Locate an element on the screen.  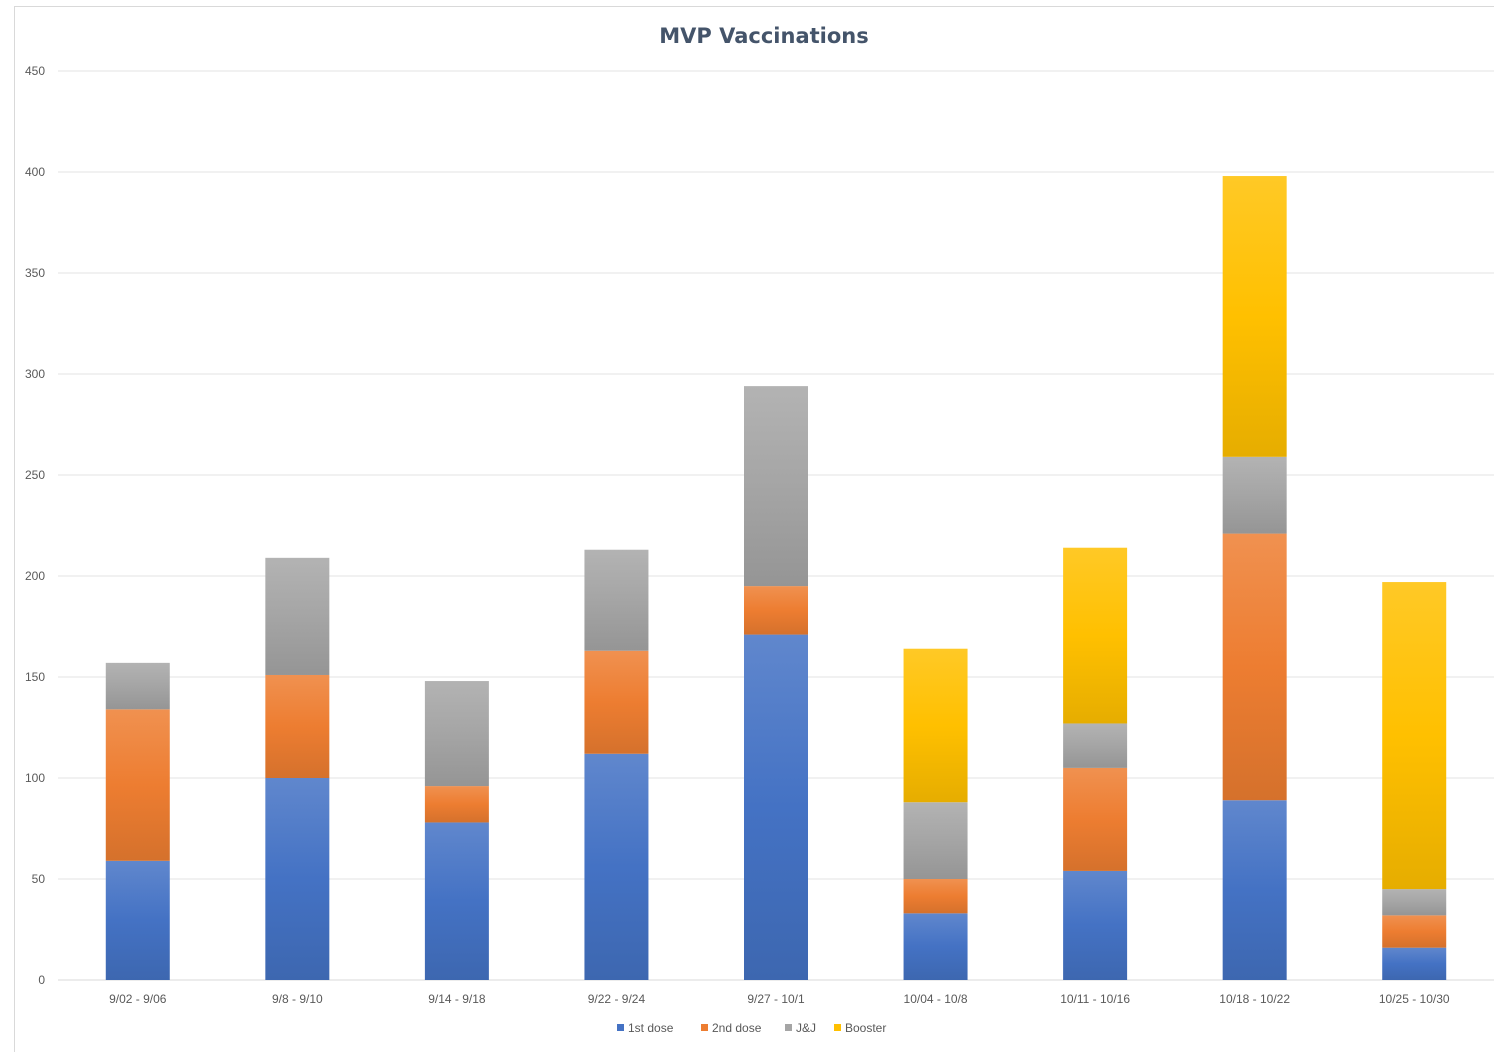
y-tick-label: 300 is located at coordinates (35, 374).